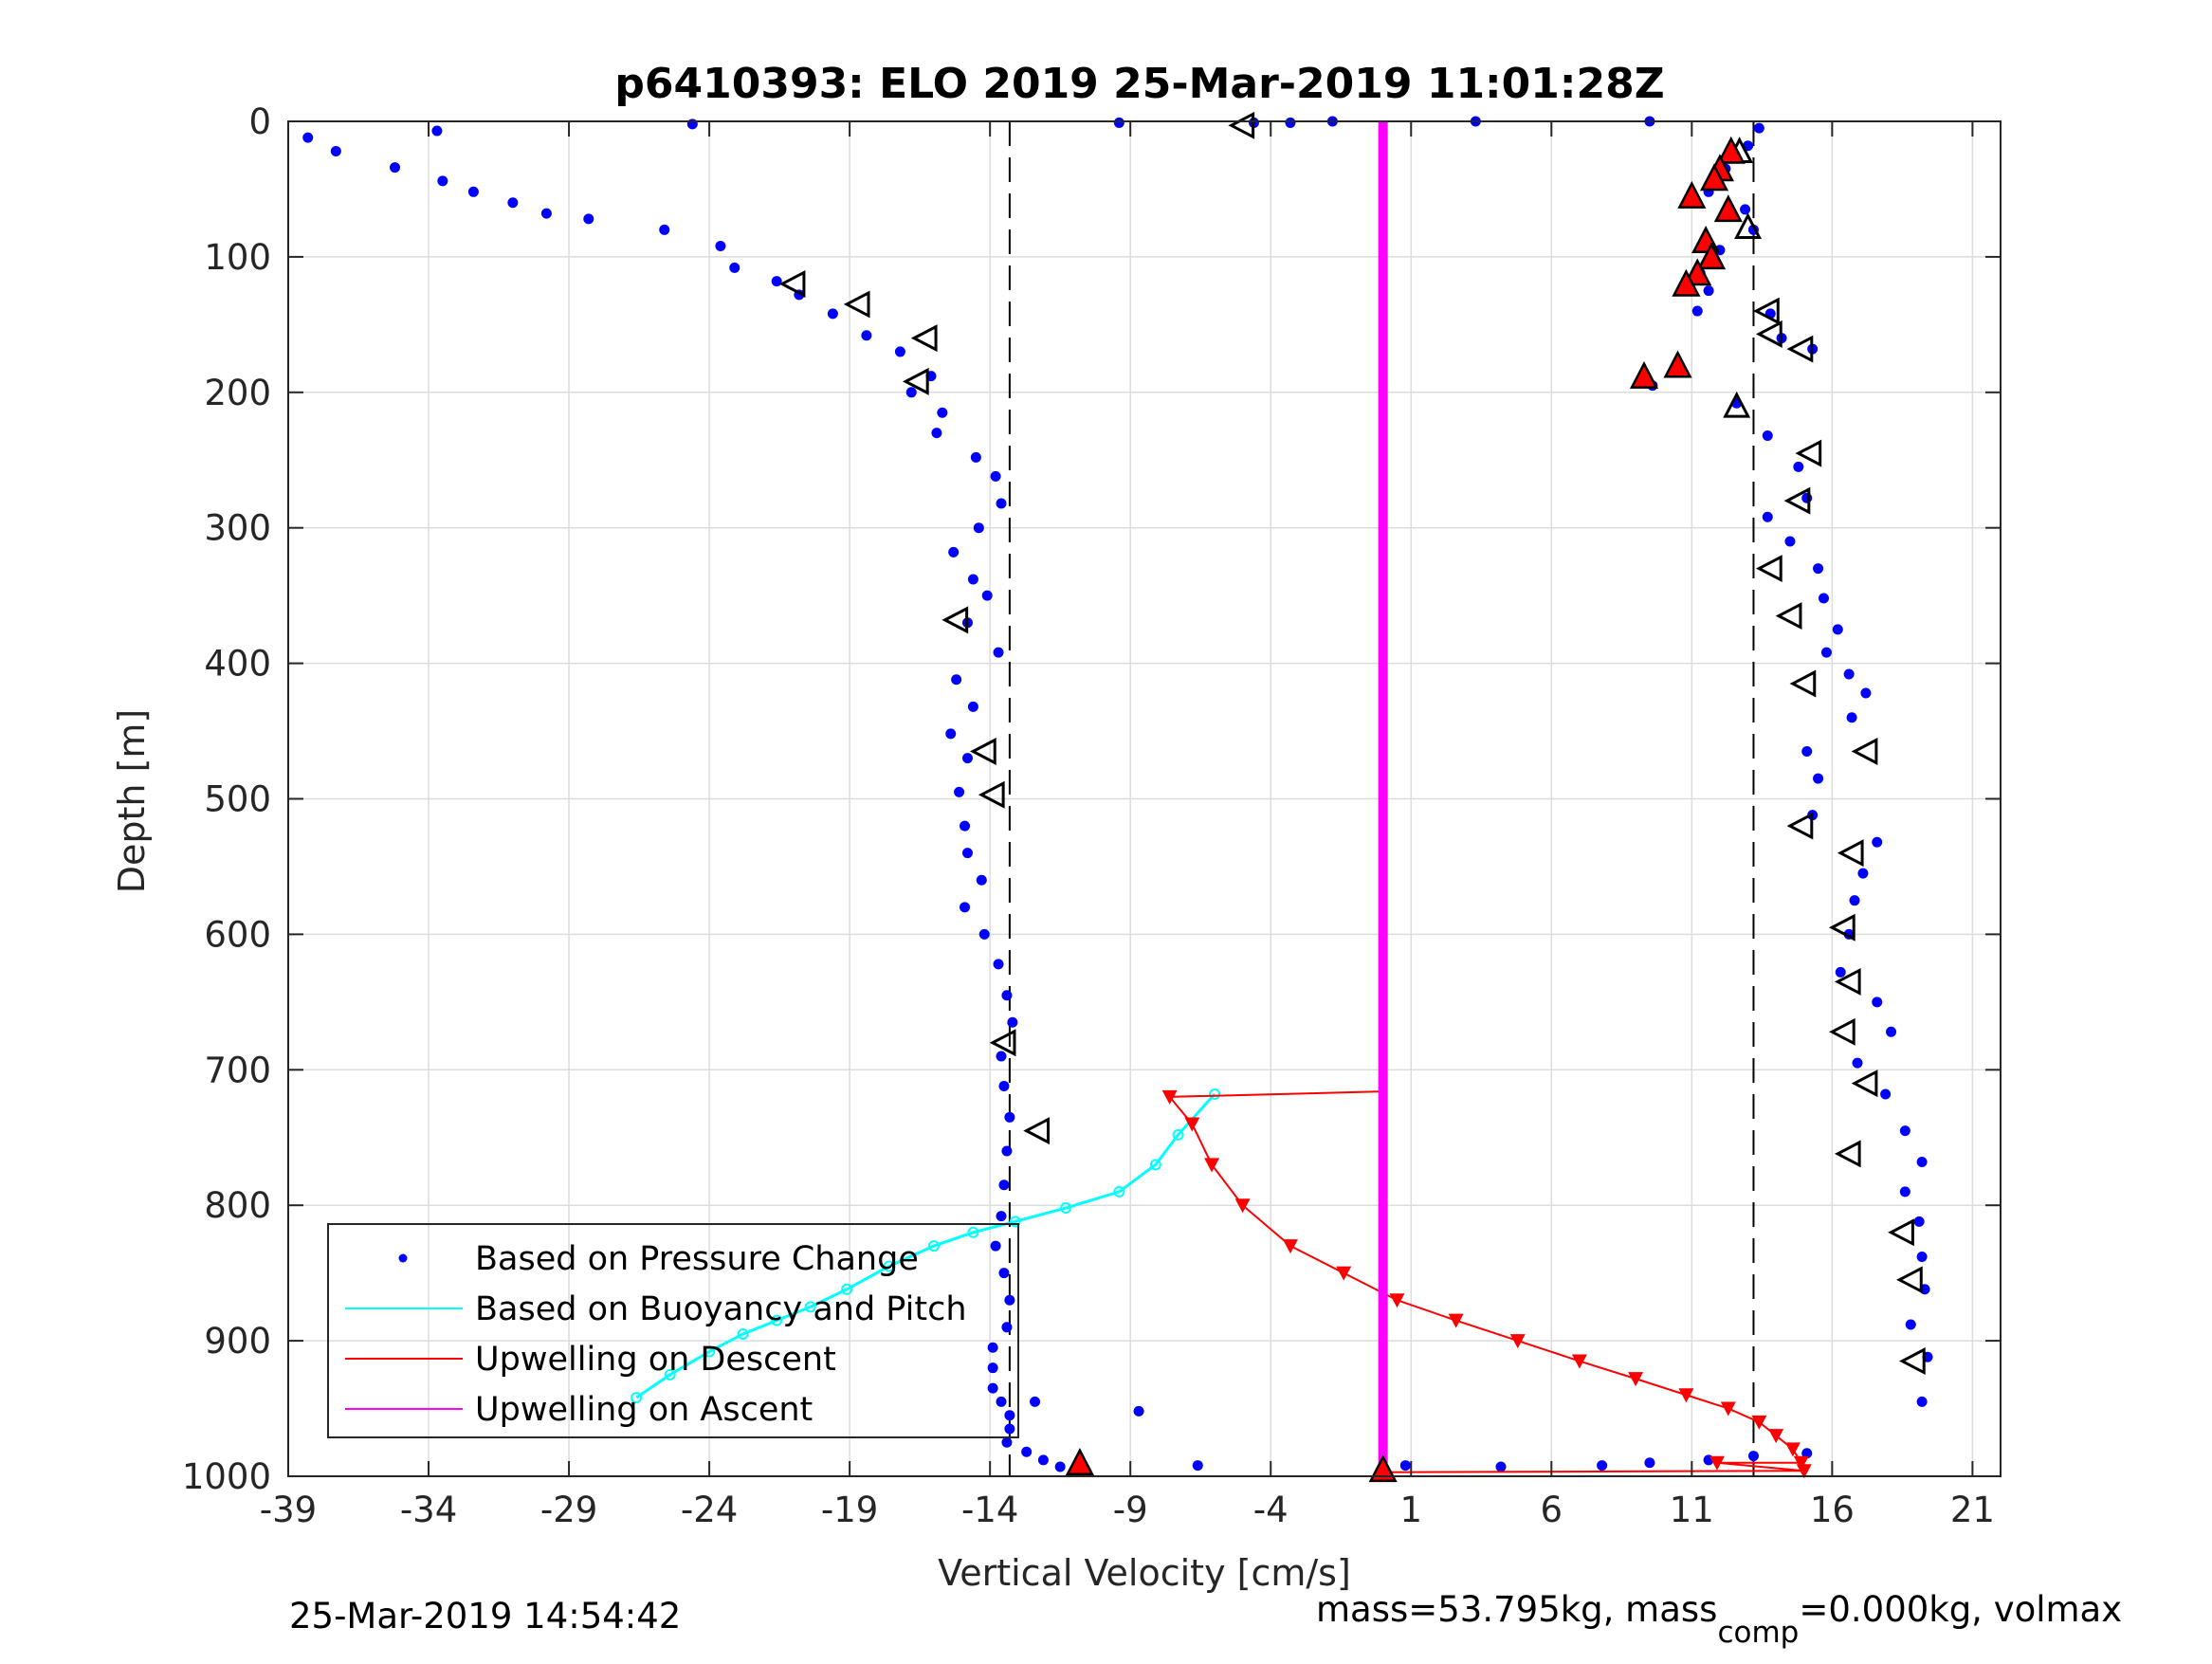 This screenshot has width=2212, height=1664. Describe the element at coordinates (403, 1258) in the screenshot. I see `legend-swatch-dot` at that location.